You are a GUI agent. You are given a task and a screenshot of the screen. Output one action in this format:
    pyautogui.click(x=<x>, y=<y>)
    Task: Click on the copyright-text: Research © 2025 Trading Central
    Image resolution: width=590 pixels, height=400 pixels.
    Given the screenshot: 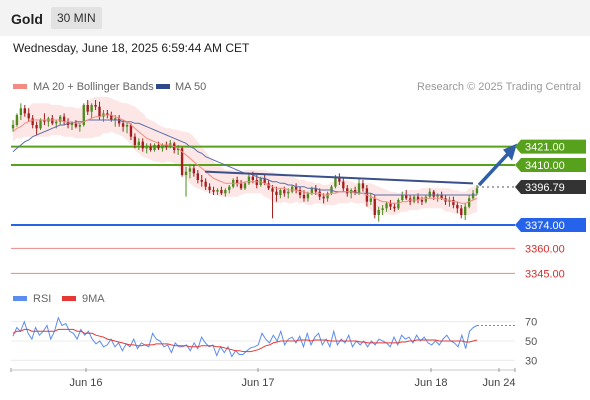 What is the action you would take?
    pyautogui.click(x=499, y=87)
    